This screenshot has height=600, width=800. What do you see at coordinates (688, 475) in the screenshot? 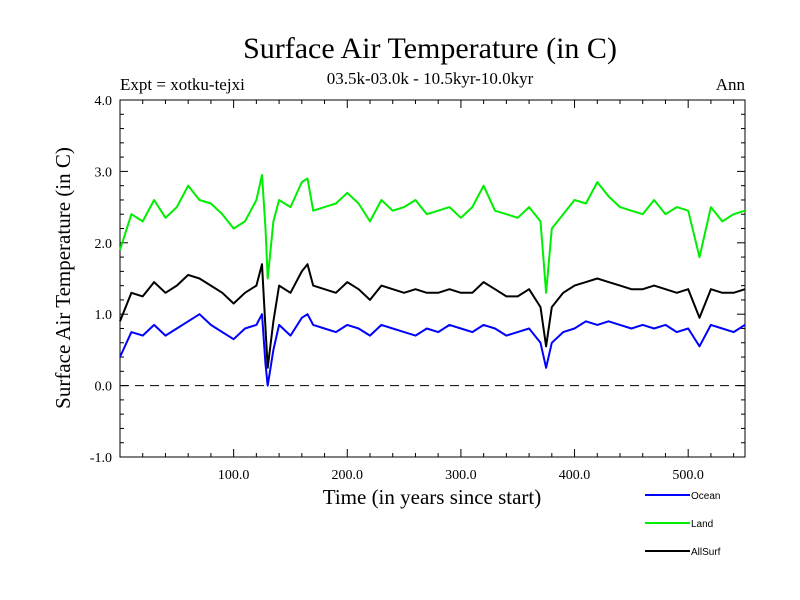
I see `x-tick-label: 500.0` at bounding box center [688, 475].